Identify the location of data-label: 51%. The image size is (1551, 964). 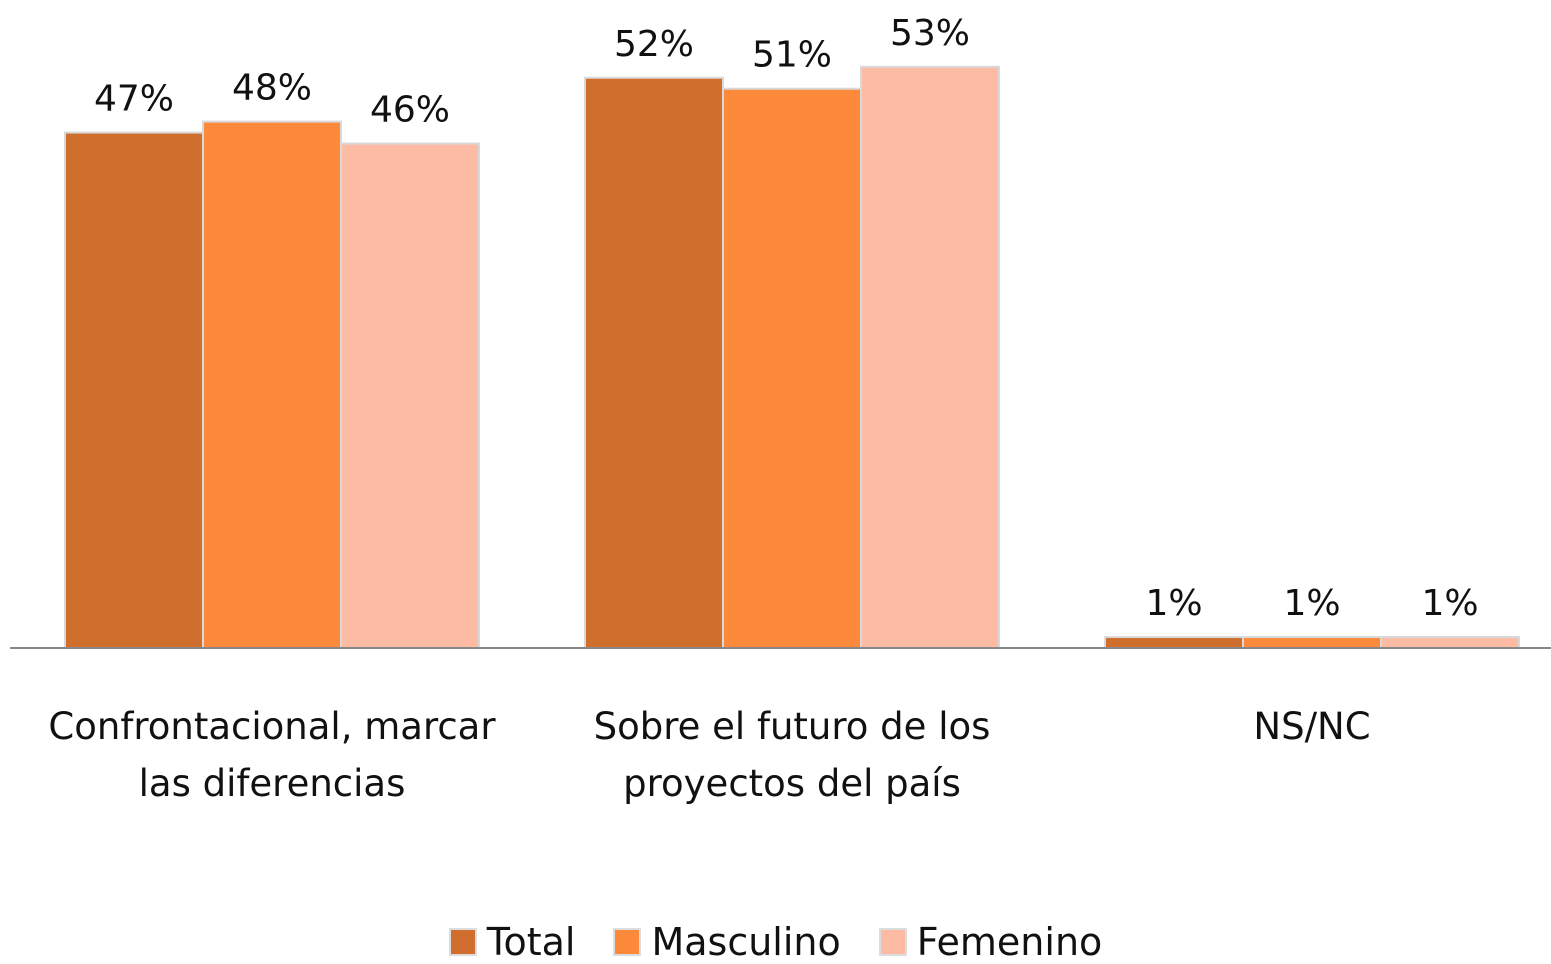
(792, 55).